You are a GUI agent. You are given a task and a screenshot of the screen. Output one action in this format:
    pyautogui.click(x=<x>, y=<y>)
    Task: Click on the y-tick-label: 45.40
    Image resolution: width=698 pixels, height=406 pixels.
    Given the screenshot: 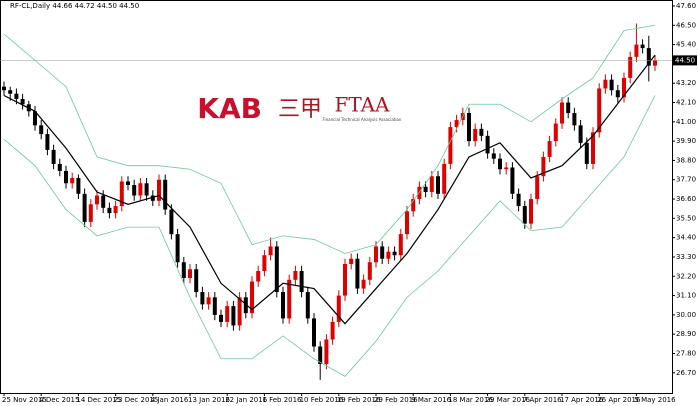 What is the action you would take?
    pyautogui.click(x=686, y=45)
    